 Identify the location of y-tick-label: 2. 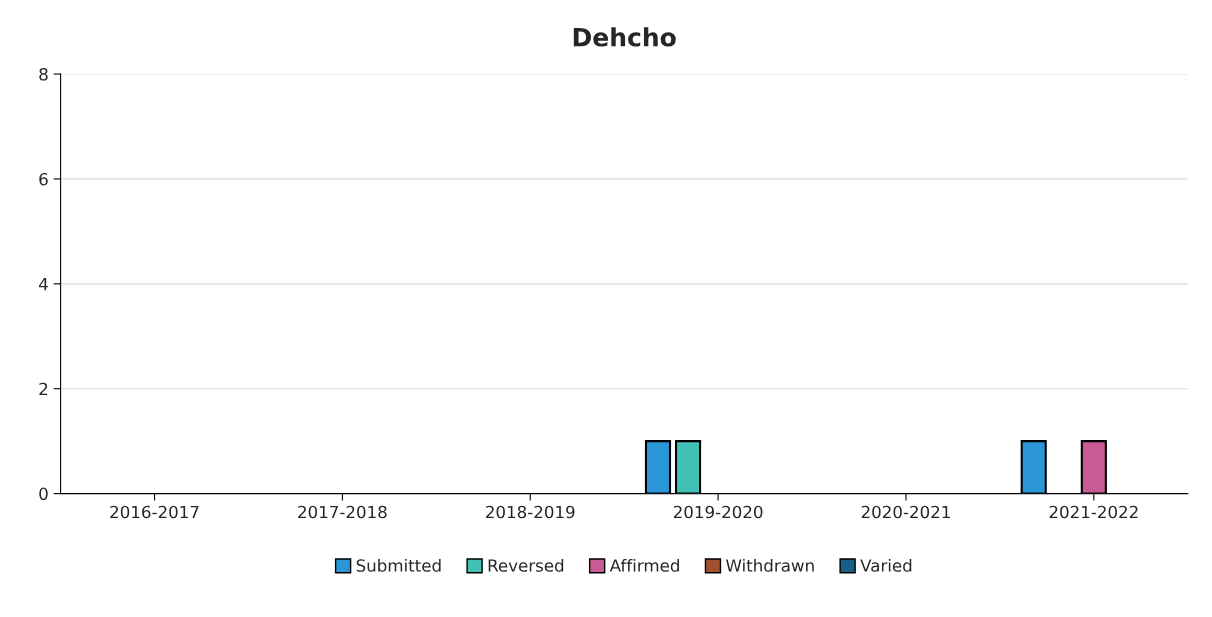
(43, 389).